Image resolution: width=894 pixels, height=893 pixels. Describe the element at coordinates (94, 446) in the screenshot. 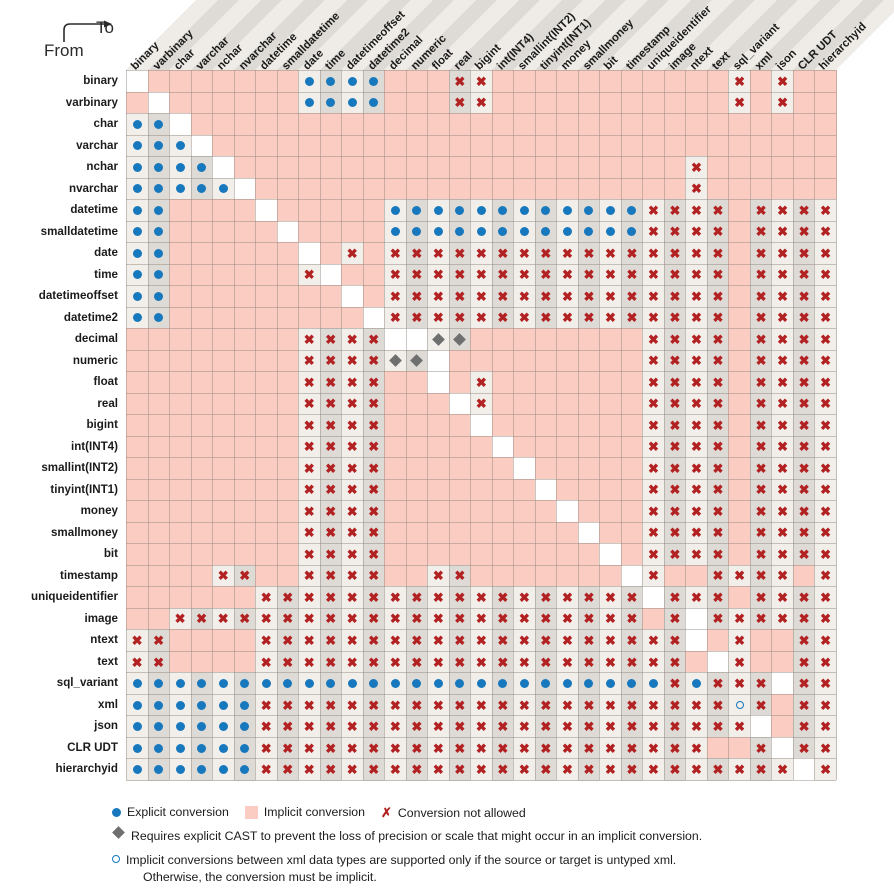

I see `row-header-int-int4-: int(INT4)` at that location.